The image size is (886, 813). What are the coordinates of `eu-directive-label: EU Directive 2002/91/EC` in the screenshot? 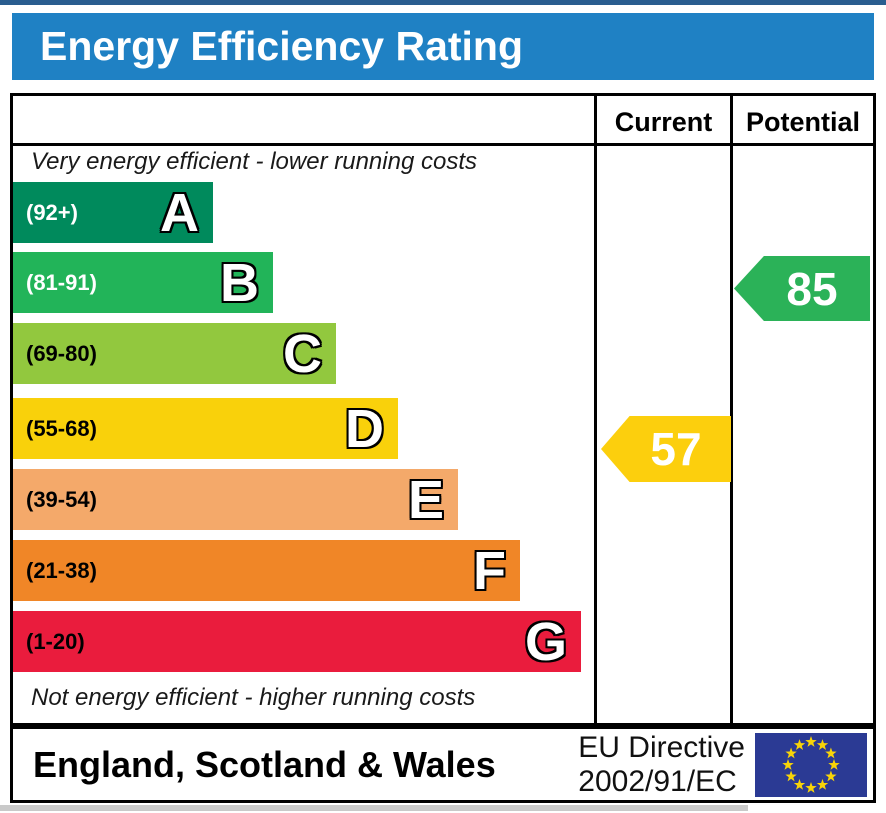 It's located at (666, 764).